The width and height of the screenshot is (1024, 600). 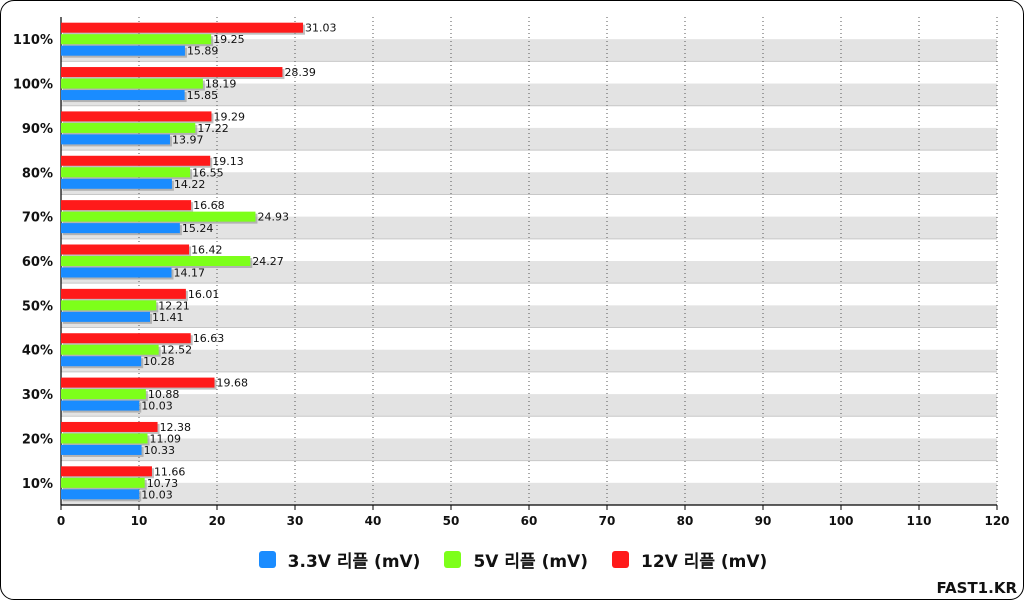 I want to click on category-label: 100%, so click(x=33, y=85).